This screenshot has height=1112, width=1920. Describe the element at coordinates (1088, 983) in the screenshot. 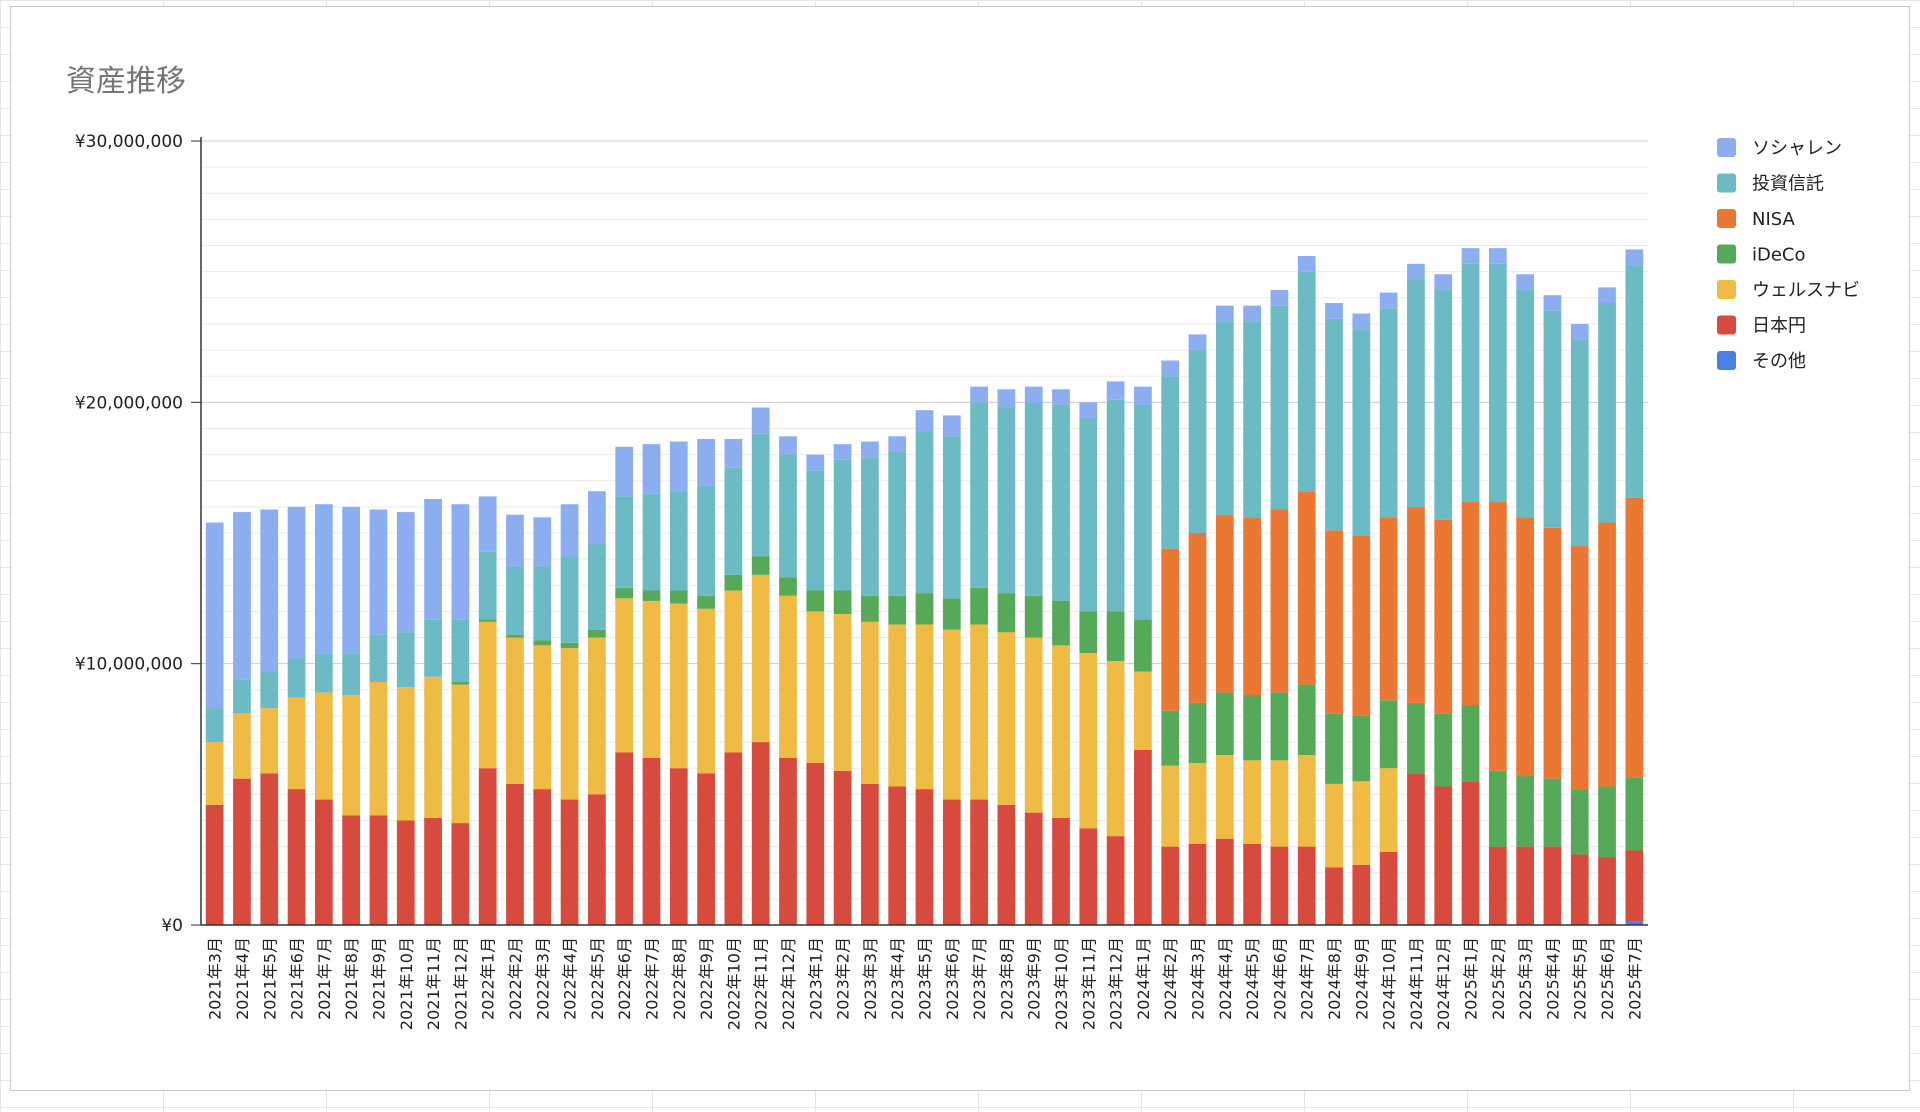

I see `x-tick-label: 2023年11月` at that location.